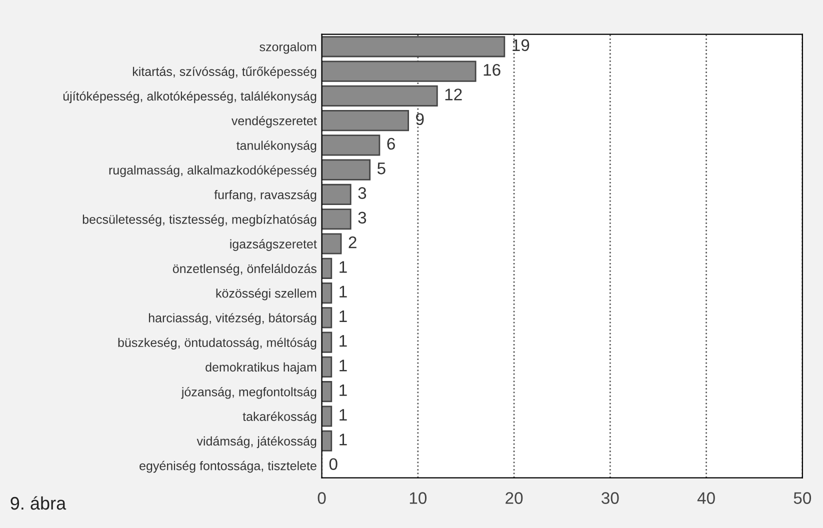 This screenshot has width=823, height=528. What do you see at coordinates (418, 498) in the screenshot?
I see `x-tick-label: 10` at bounding box center [418, 498].